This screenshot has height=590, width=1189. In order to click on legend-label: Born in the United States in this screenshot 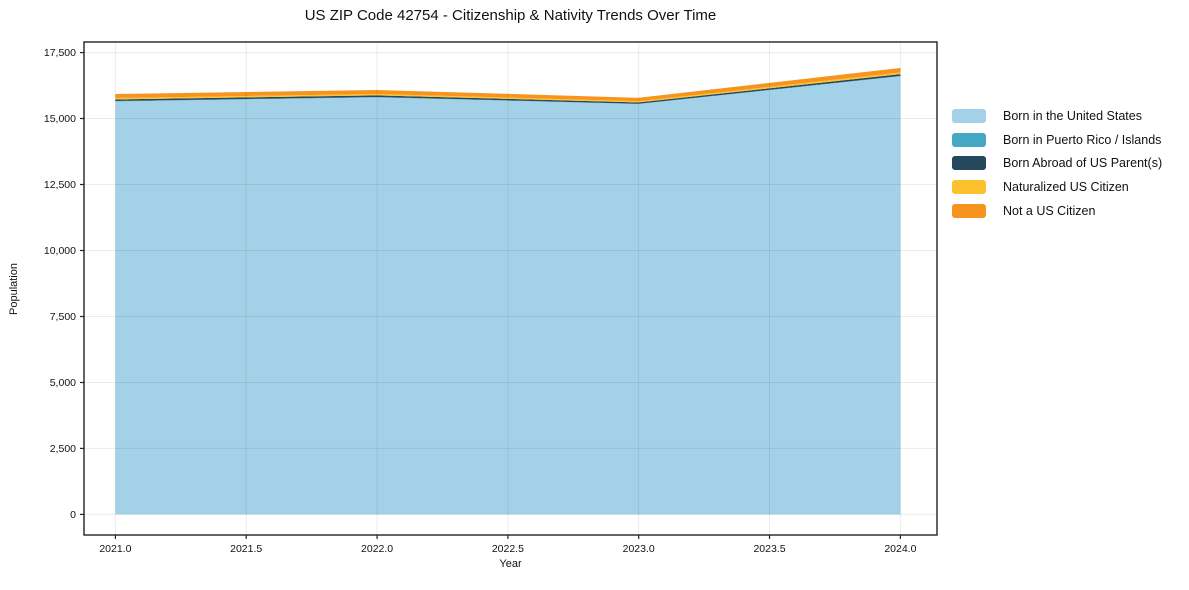, I will do `click(1072, 115)`.